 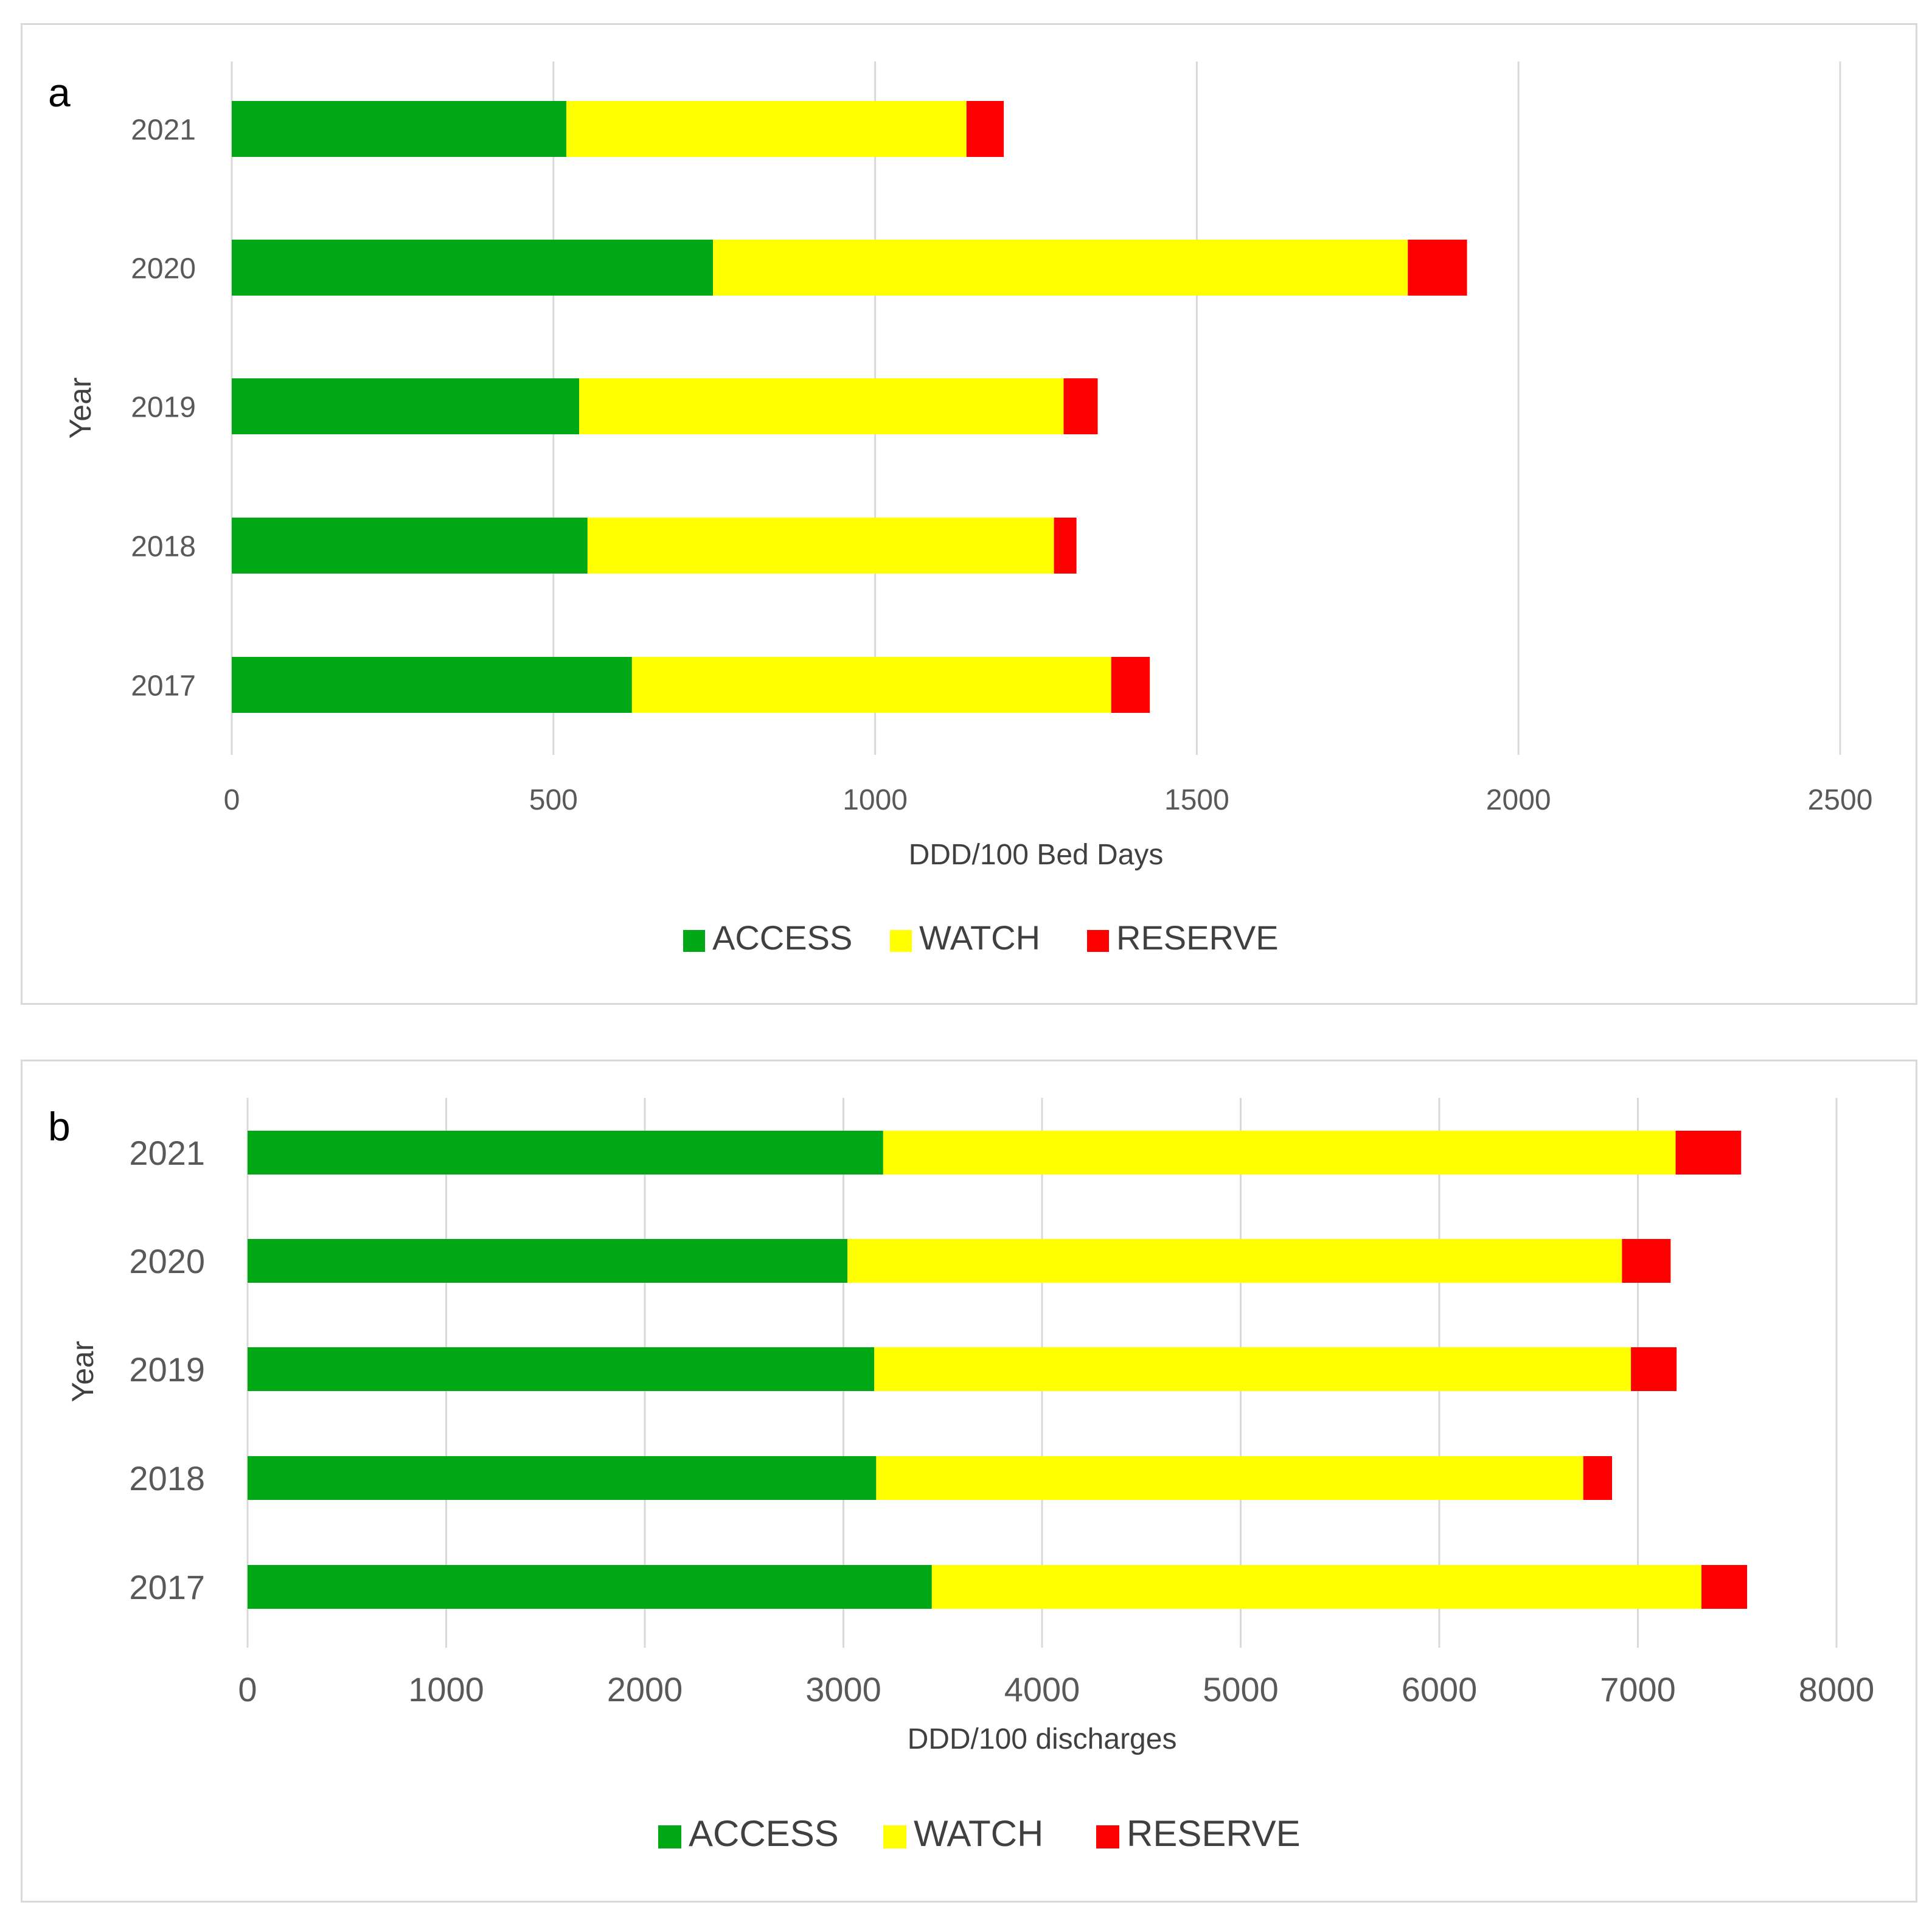 I want to click on panel-label: a, so click(x=59, y=92).